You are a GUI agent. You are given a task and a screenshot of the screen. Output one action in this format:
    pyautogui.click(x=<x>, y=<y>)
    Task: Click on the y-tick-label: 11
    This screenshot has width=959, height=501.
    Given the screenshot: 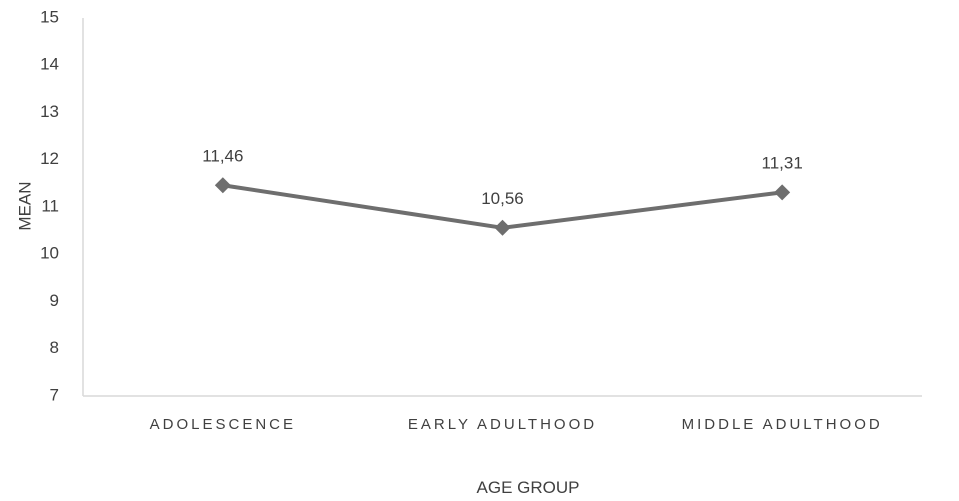 What is the action you would take?
    pyautogui.click(x=50, y=205)
    